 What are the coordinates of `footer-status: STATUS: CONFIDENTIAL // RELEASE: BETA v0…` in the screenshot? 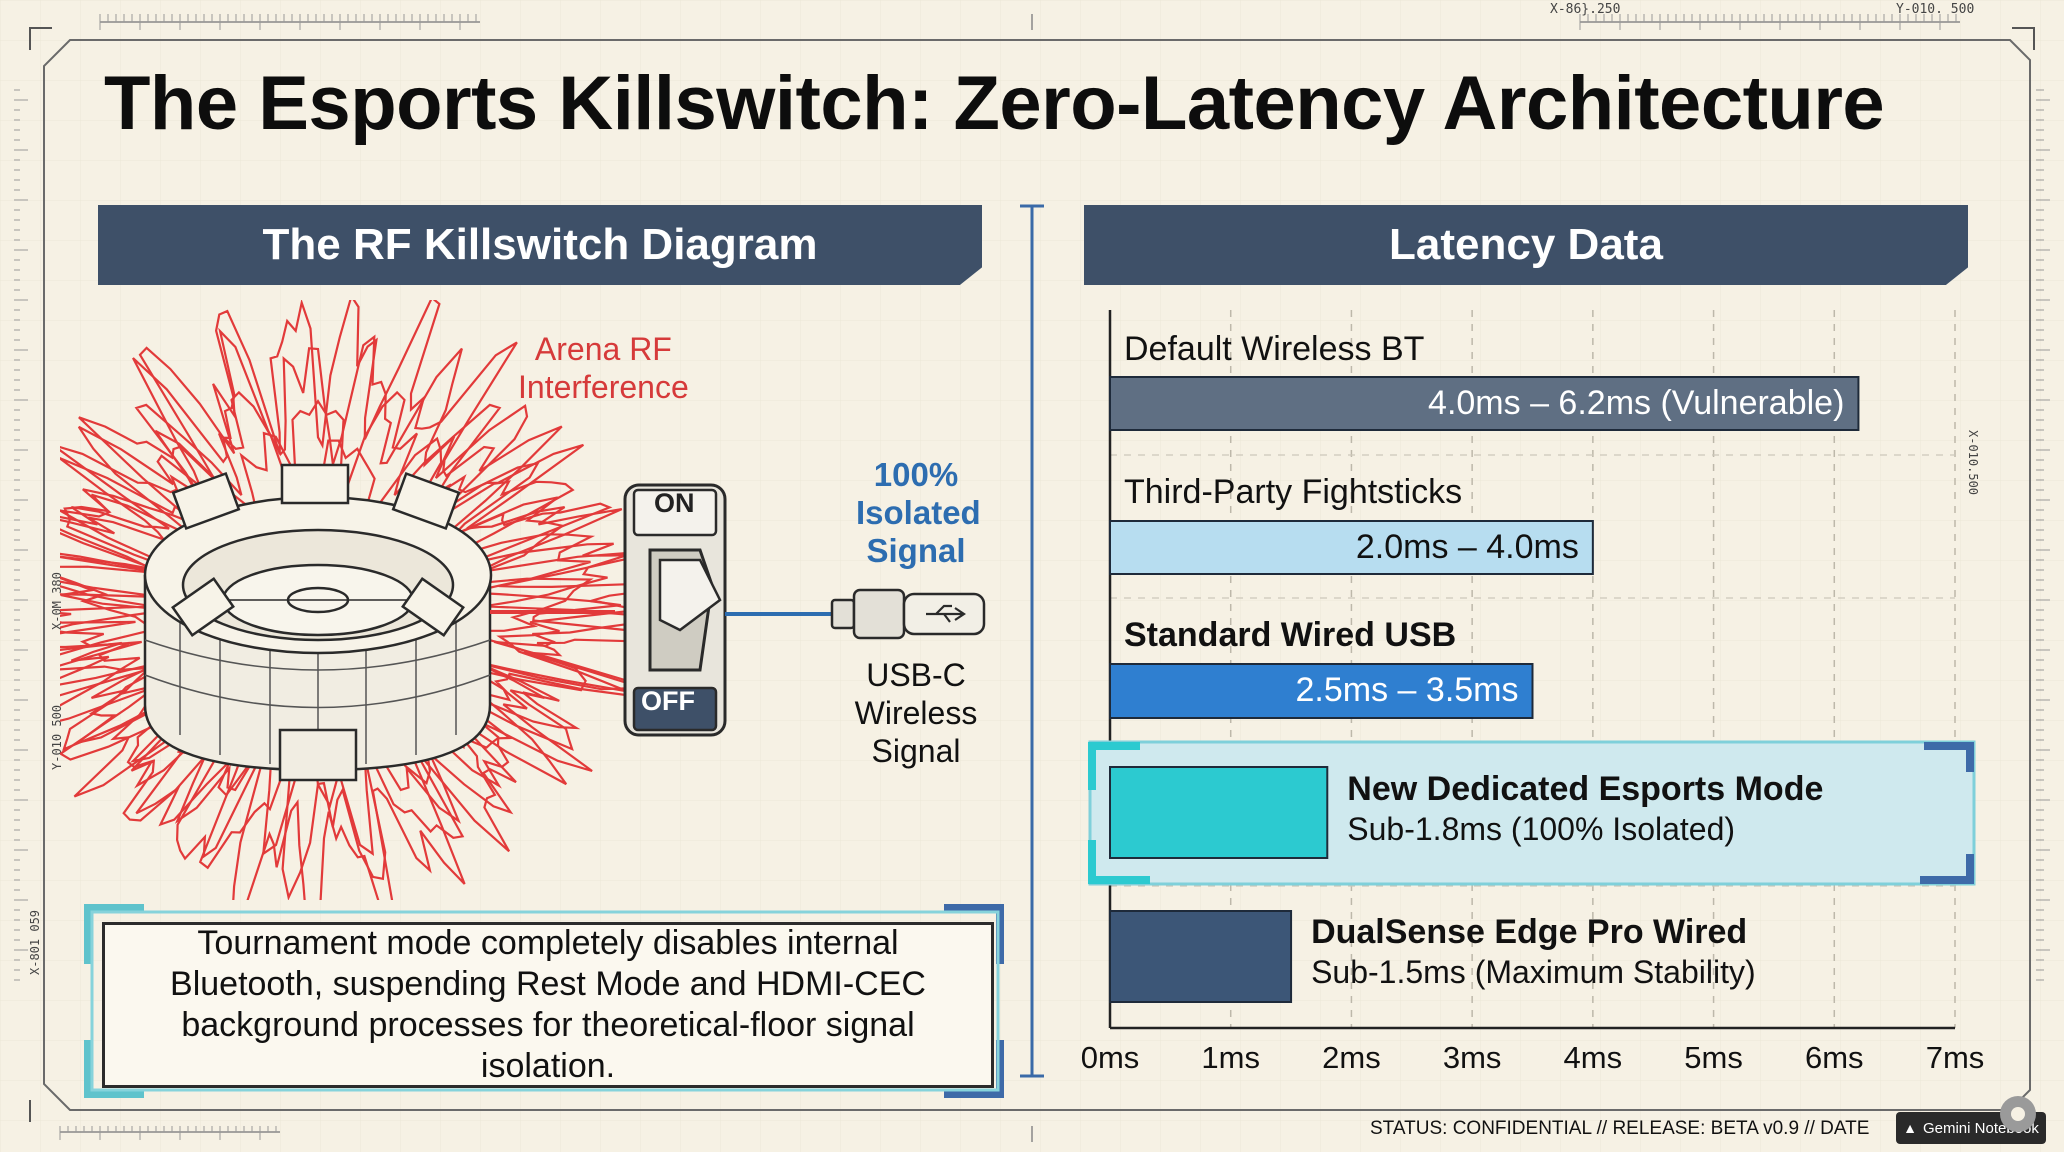 It's located at (1620, 1128).